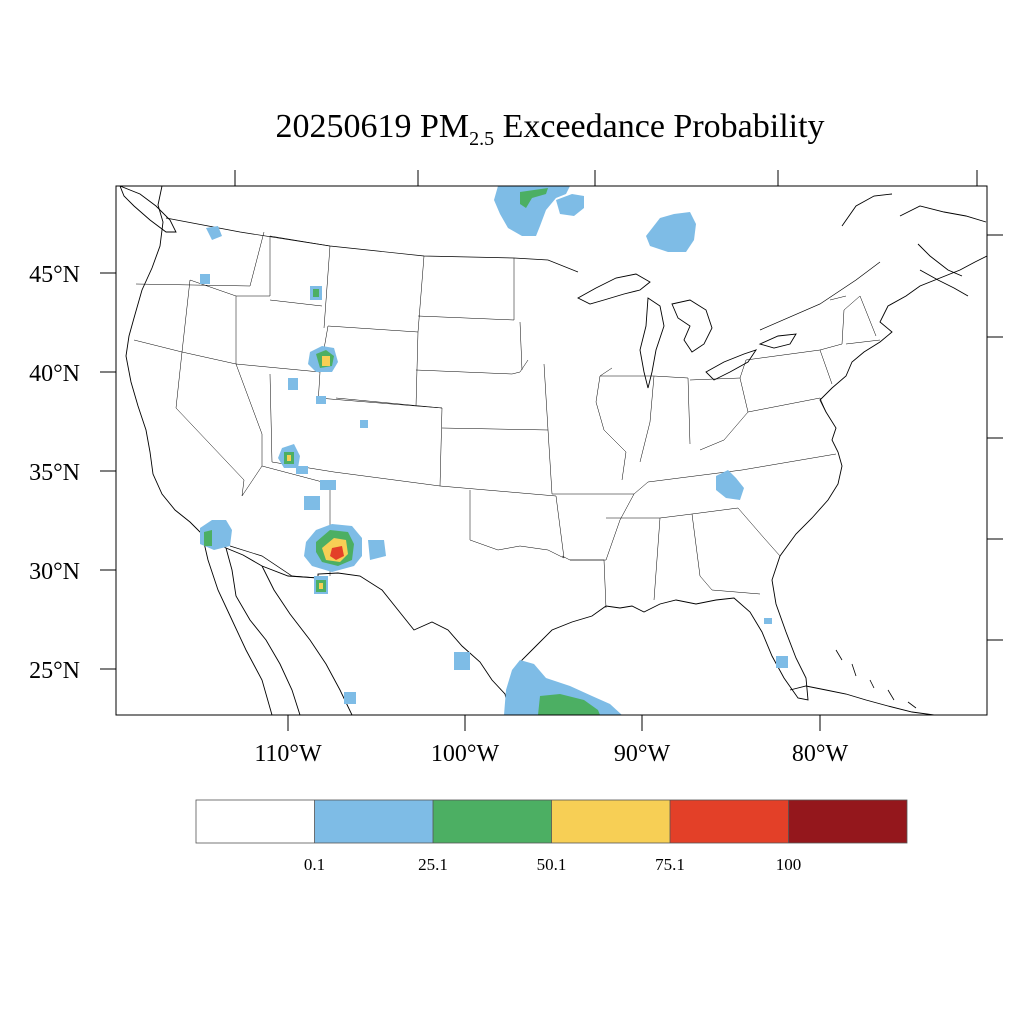 The width and height of the screenshot is (1024, 1024). Describe the element at coordinates (782, 662) in the screenshot. I see `prob-area-florida-south` at that location.